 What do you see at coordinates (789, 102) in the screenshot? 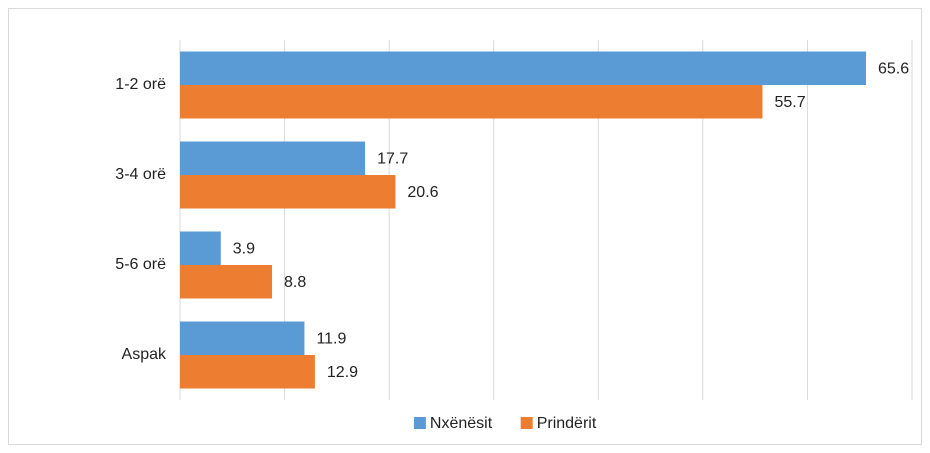
I see `data-label: 55.7` at bounding box center [789, 102].